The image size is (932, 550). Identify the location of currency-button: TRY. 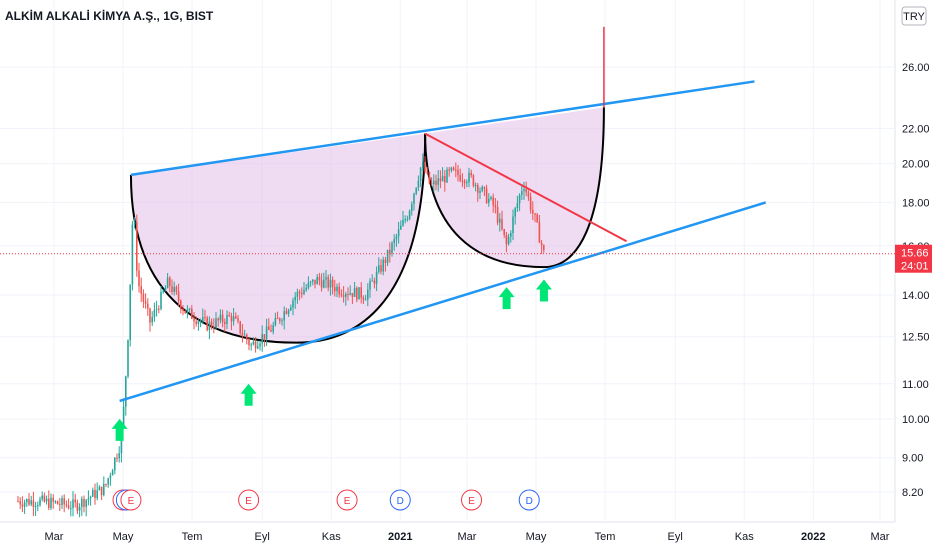
(914, 16).